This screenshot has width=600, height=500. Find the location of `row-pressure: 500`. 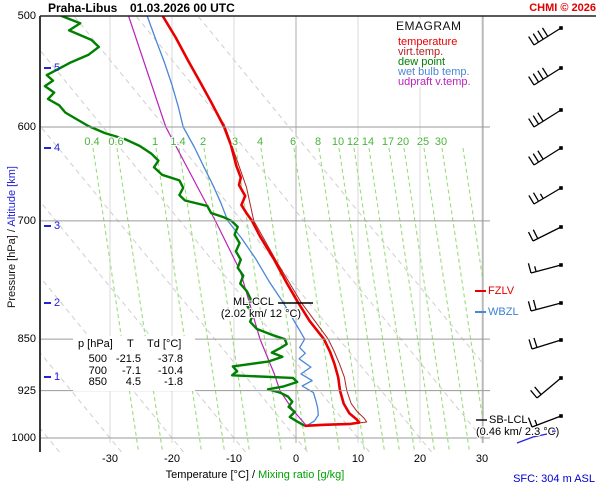

row-pressure: 500 is located at coordinates (97, 359).